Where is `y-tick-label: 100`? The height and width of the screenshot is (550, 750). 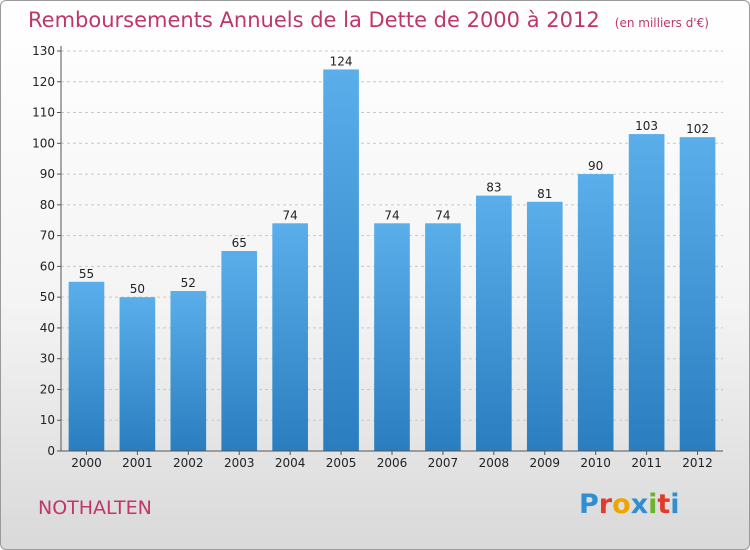
y-tick-label: 100 is located at coordinates (43, 143).